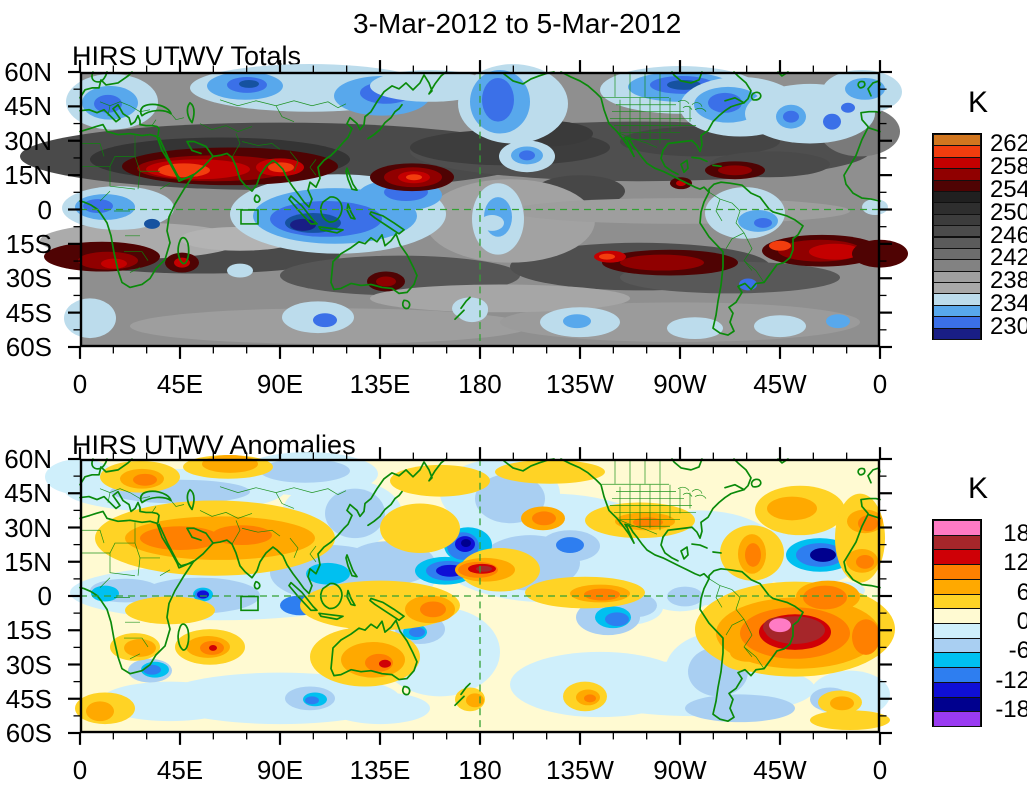 The width and height of the screenshot is (1027, 785). What do you see at coordinates (1008, 303) in the screenshot?
I see `colorbar-tick-label: 234` at bounding box center [1008, 303].